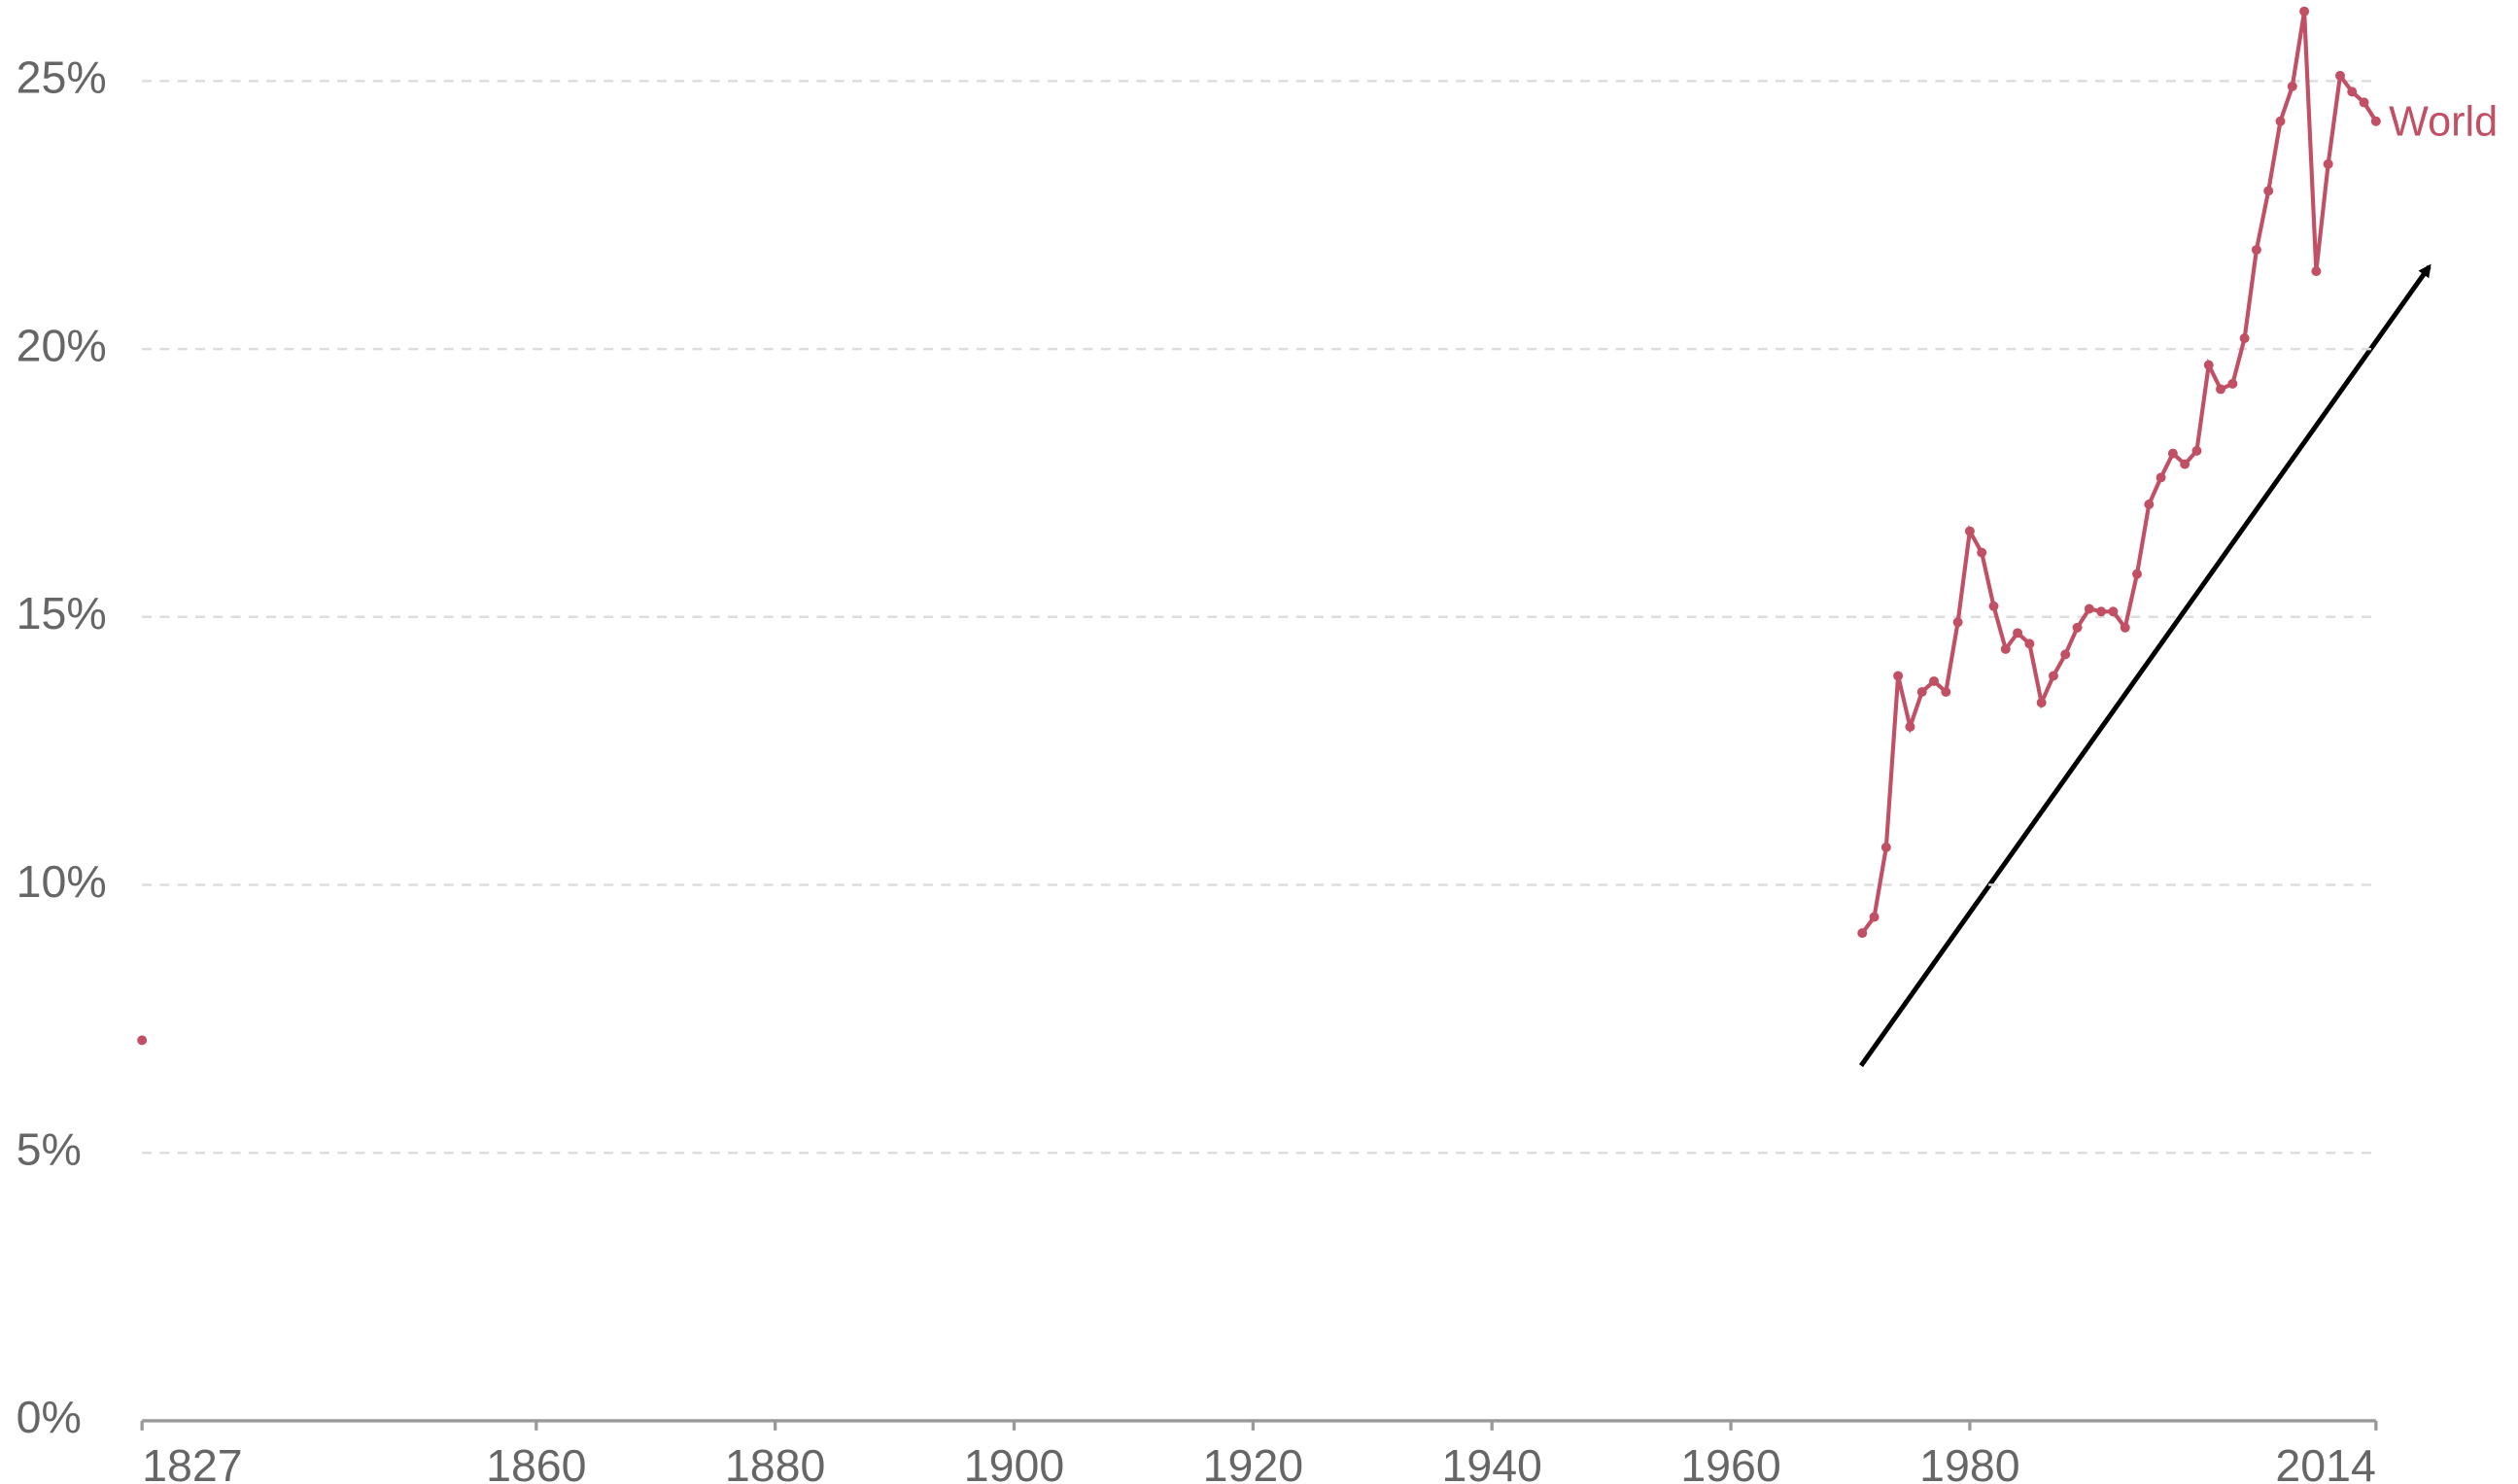  Describe the element at coordinates (49, 1148) in the screenshot. I see `y-tick-label: 5%` at that location.